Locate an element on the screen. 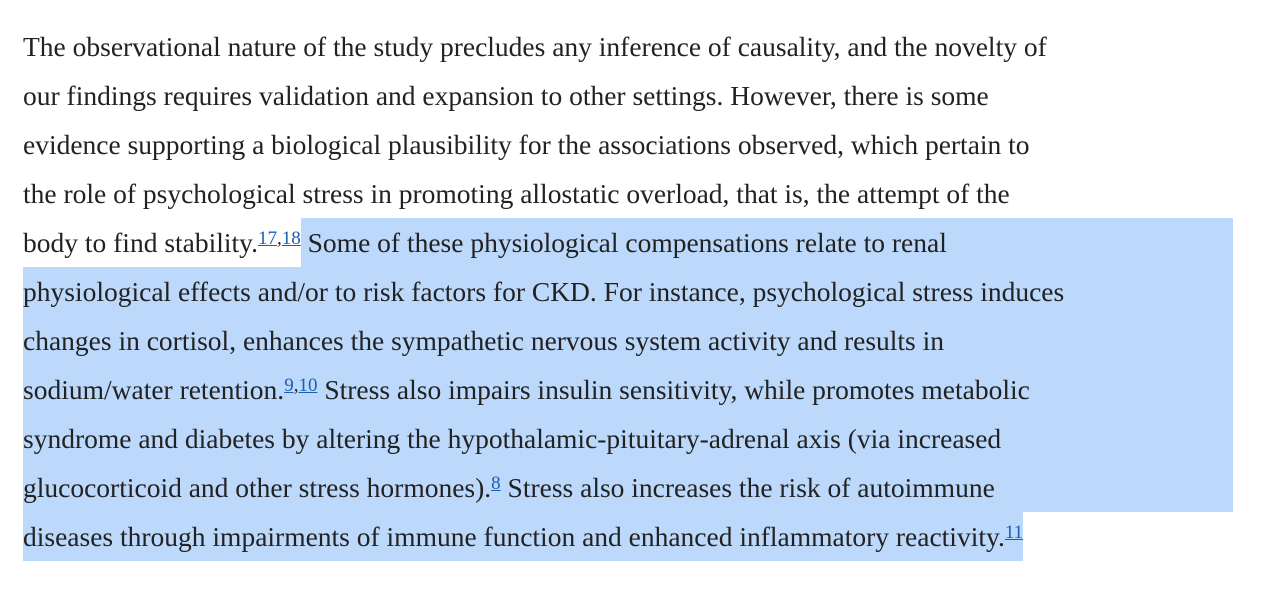 This screenshot has height=590, width=1266. text: body to find stability. is located at coordinates (141, 242).